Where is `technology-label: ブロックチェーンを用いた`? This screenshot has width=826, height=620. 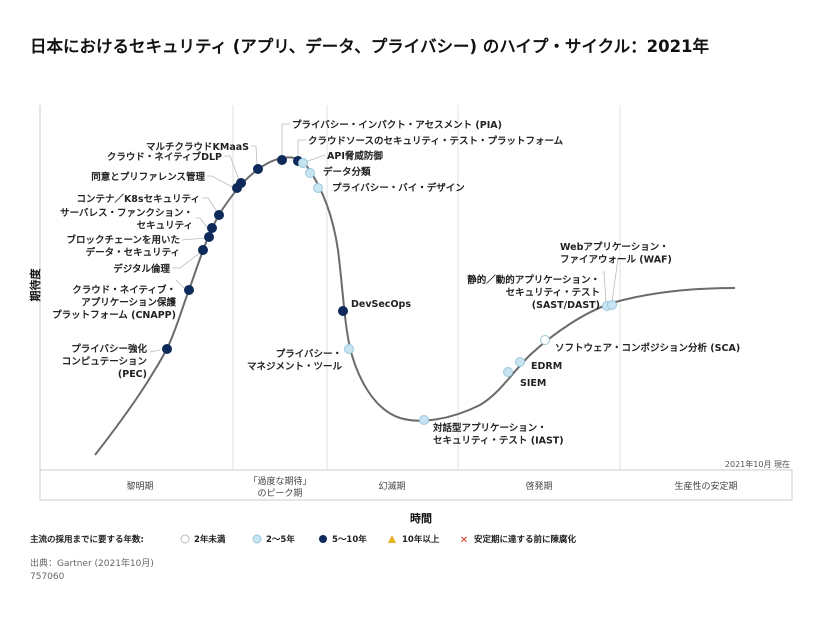 technology-label: ブロックチェーンを用いた is located at coordinates (123, 240).